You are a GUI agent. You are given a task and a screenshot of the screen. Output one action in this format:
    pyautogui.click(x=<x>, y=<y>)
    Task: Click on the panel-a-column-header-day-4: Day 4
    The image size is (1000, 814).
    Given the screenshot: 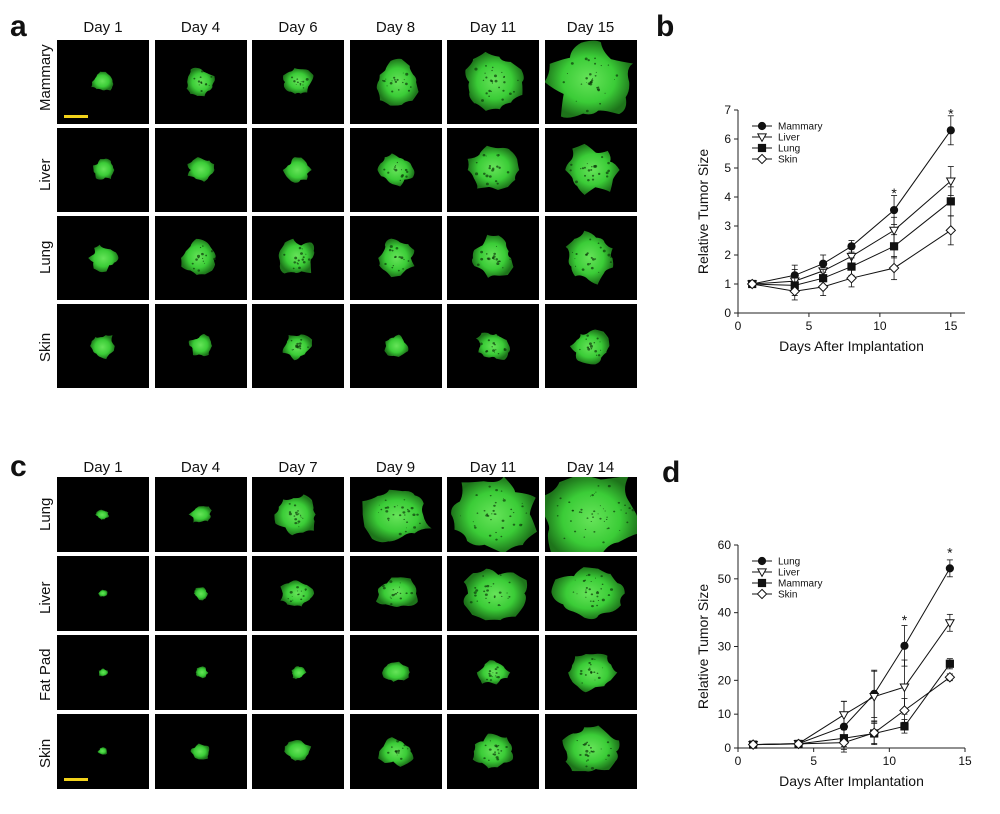 What is the action you would take?
    pyautogui.click(x=200, y=27)
    